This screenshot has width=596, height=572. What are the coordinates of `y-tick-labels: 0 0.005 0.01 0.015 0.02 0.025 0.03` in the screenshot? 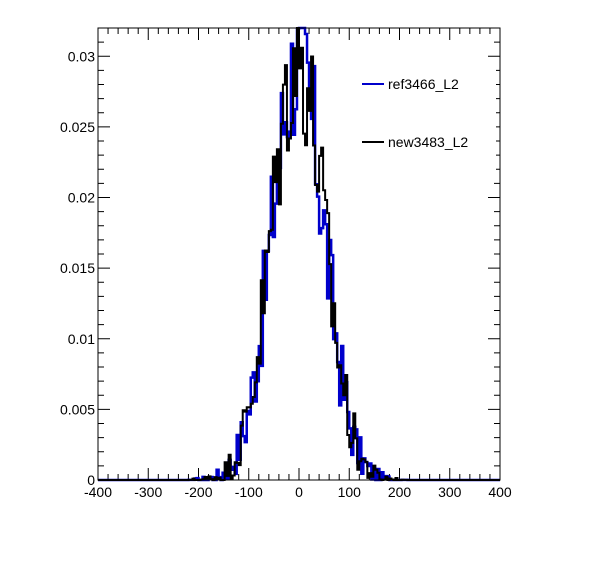 It's located at (77, 268).